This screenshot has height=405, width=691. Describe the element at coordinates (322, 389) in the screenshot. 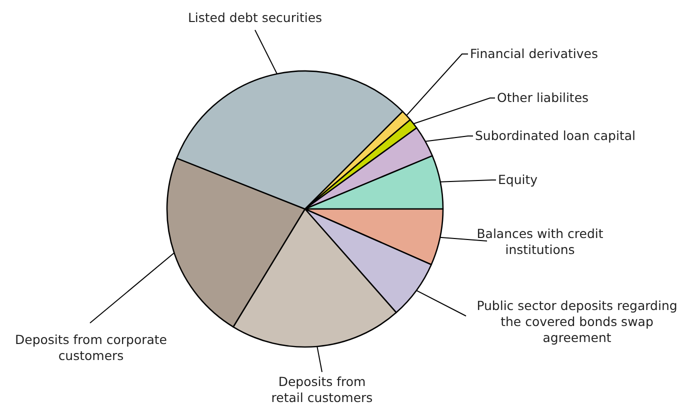

I see `slice-label: Deposits from retail customers` at that location.